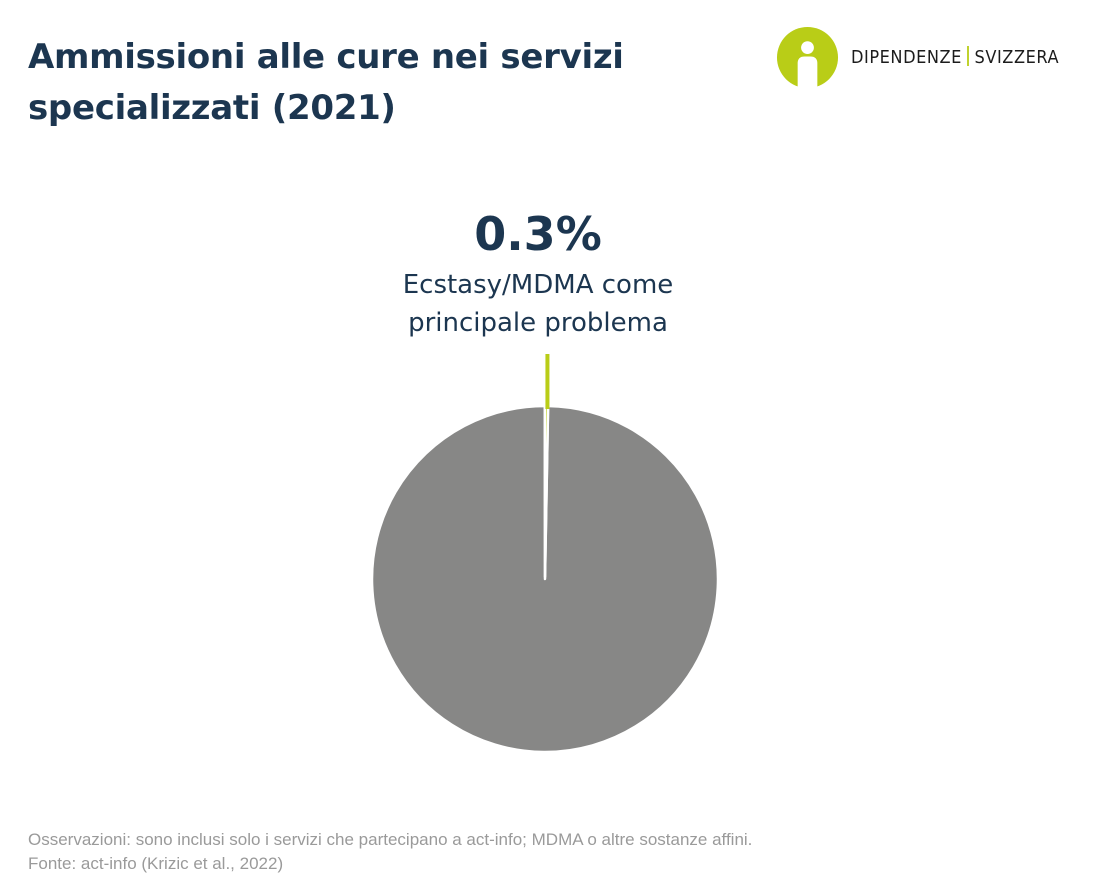  Describe the element at coordinates (1017, 57) in the screenshot. I see `brand-name-right: SVIZZERA` at that location.